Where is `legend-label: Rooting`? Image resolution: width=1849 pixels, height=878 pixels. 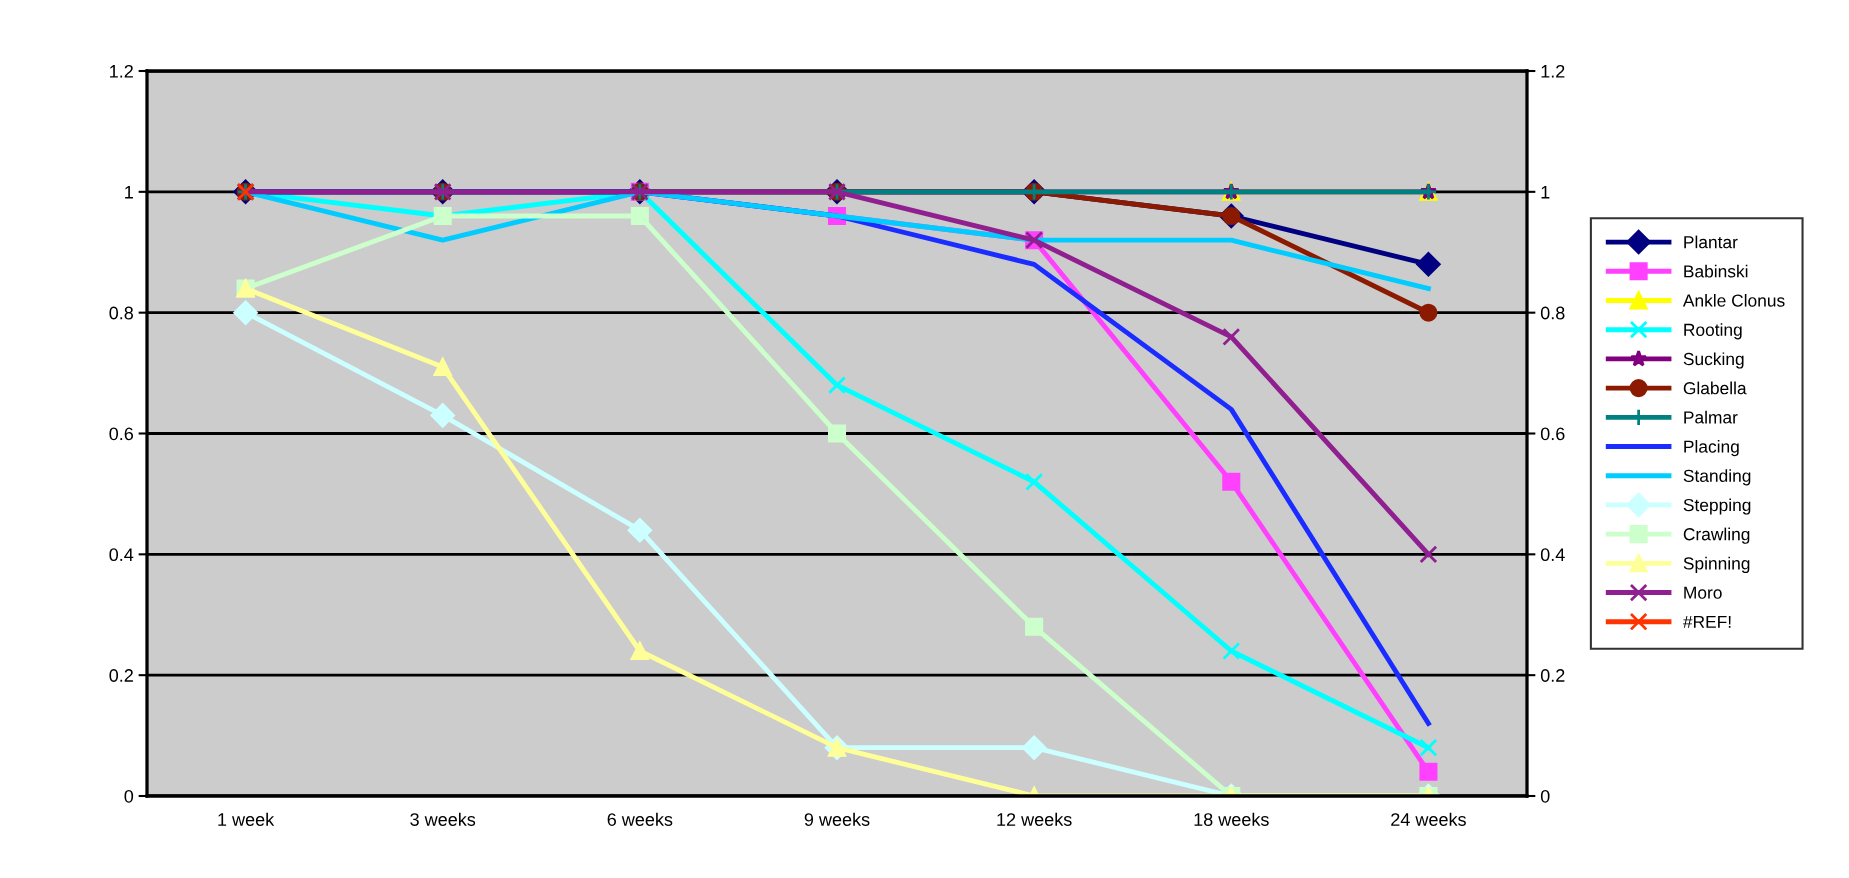 legend-label: Rooting is located at coordinates (1713, 331).